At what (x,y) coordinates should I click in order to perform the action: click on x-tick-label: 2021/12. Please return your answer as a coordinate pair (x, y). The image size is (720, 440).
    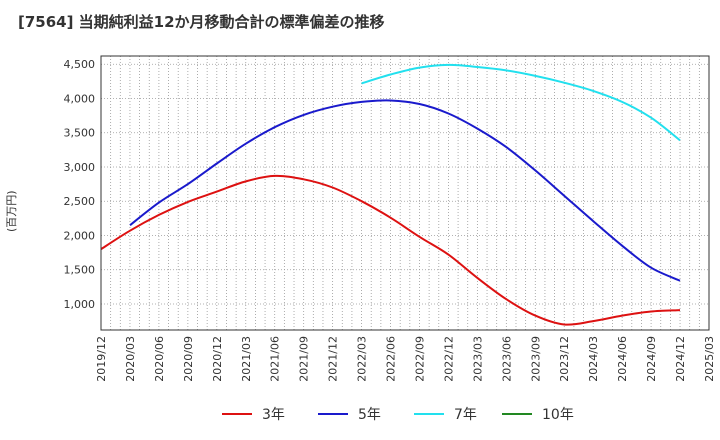
    Looking at the image, I should click on (333, 359).